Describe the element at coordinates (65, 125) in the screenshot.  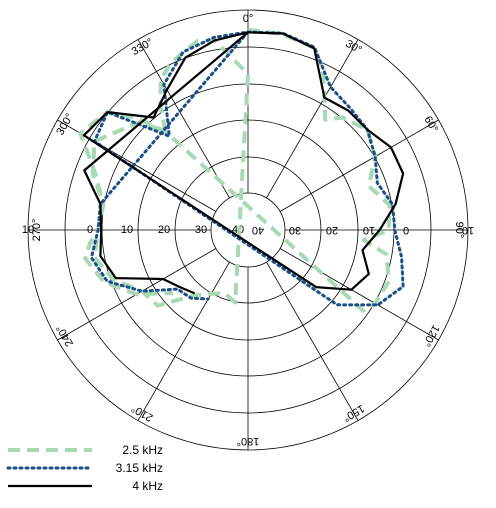
I see `angle-tick-label: 300°` at that location.